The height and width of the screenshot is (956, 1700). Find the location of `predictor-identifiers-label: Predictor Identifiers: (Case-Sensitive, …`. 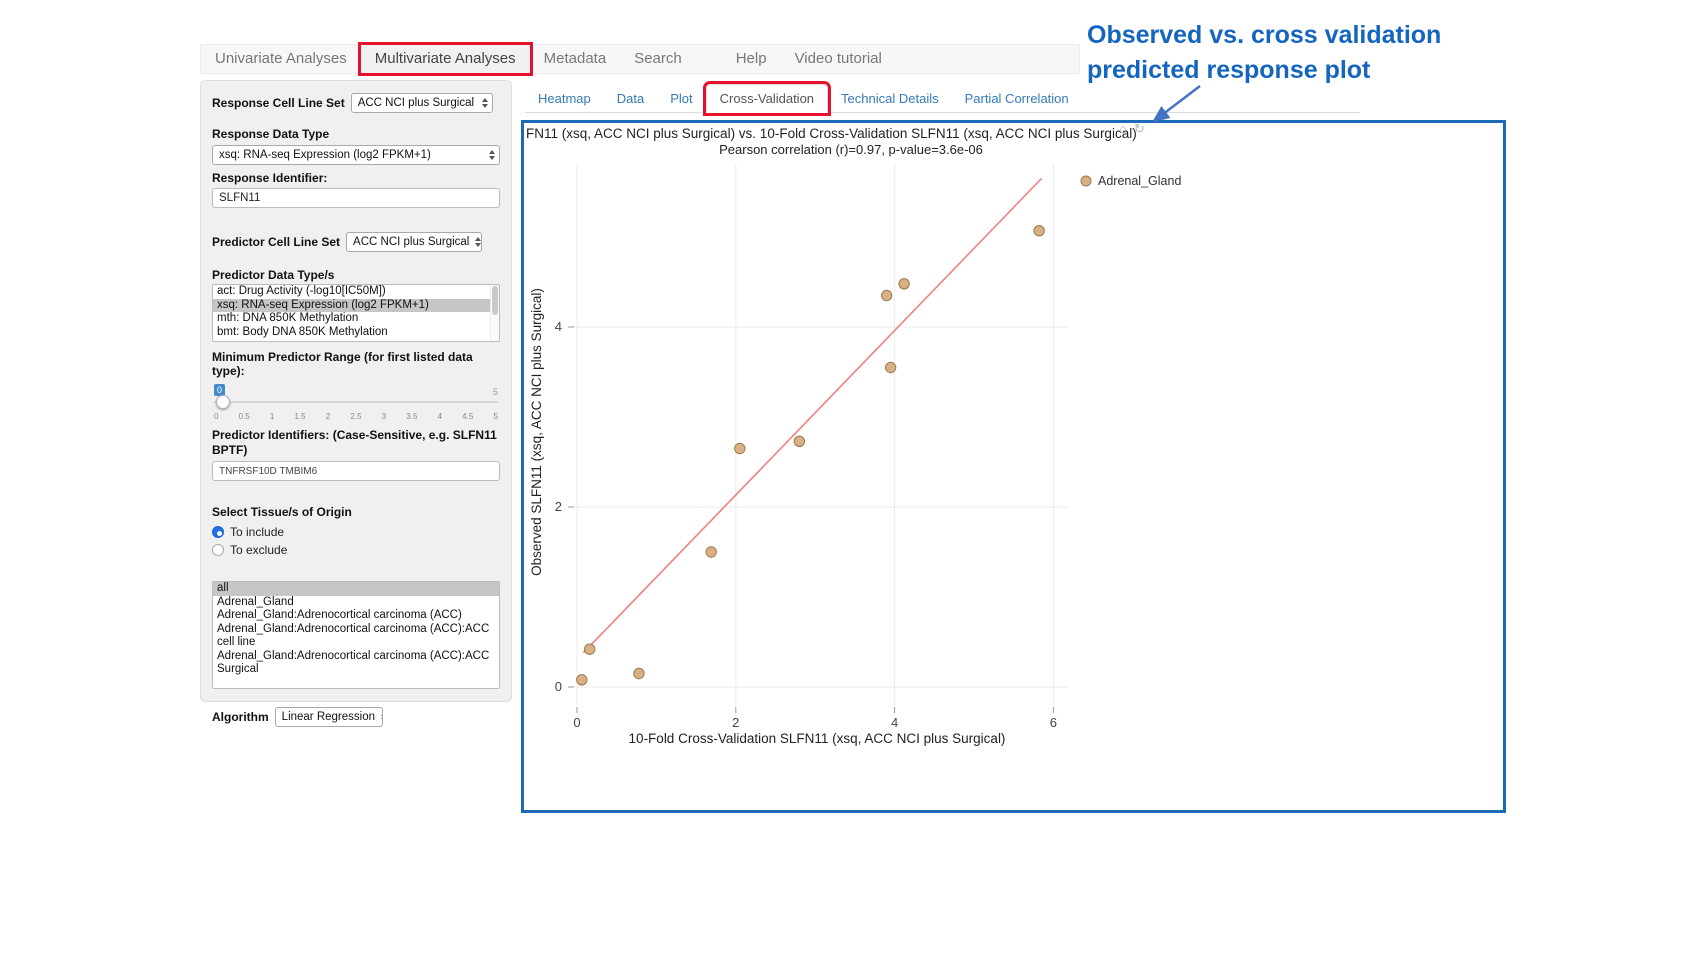

predictor-identifiers-label: Predictor Identifiers: (Case-Sensitive, … is located at coordinates (354, 442).